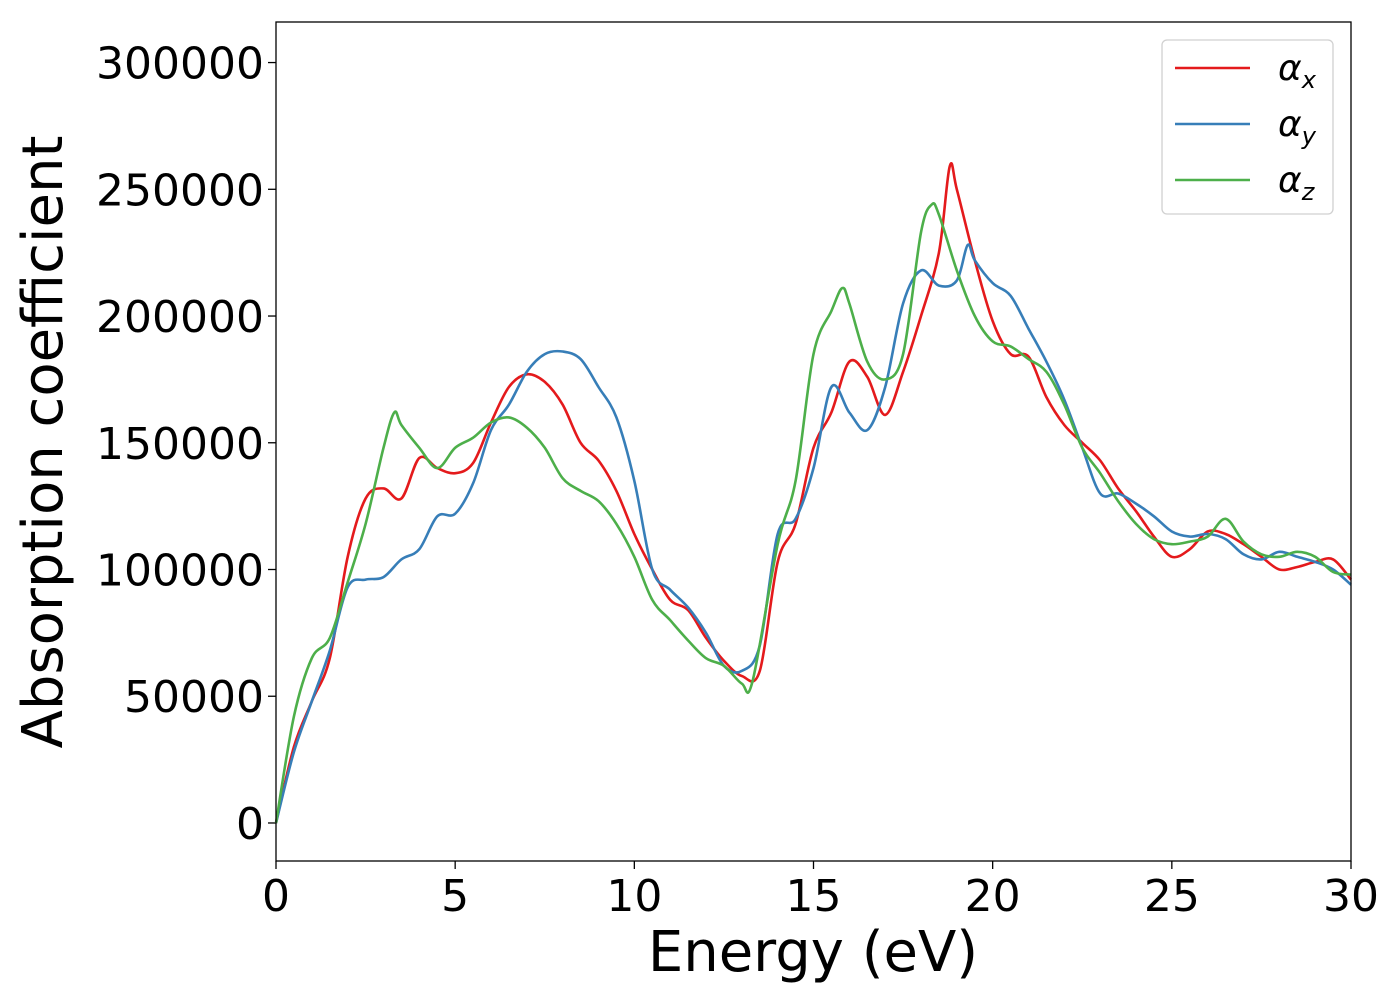 The height and width of the screenshot is (1000, 1400). I want to click on y-axis-ticks: 0 50000 100000 150000 200000 250000 300000, so click(186, 444).